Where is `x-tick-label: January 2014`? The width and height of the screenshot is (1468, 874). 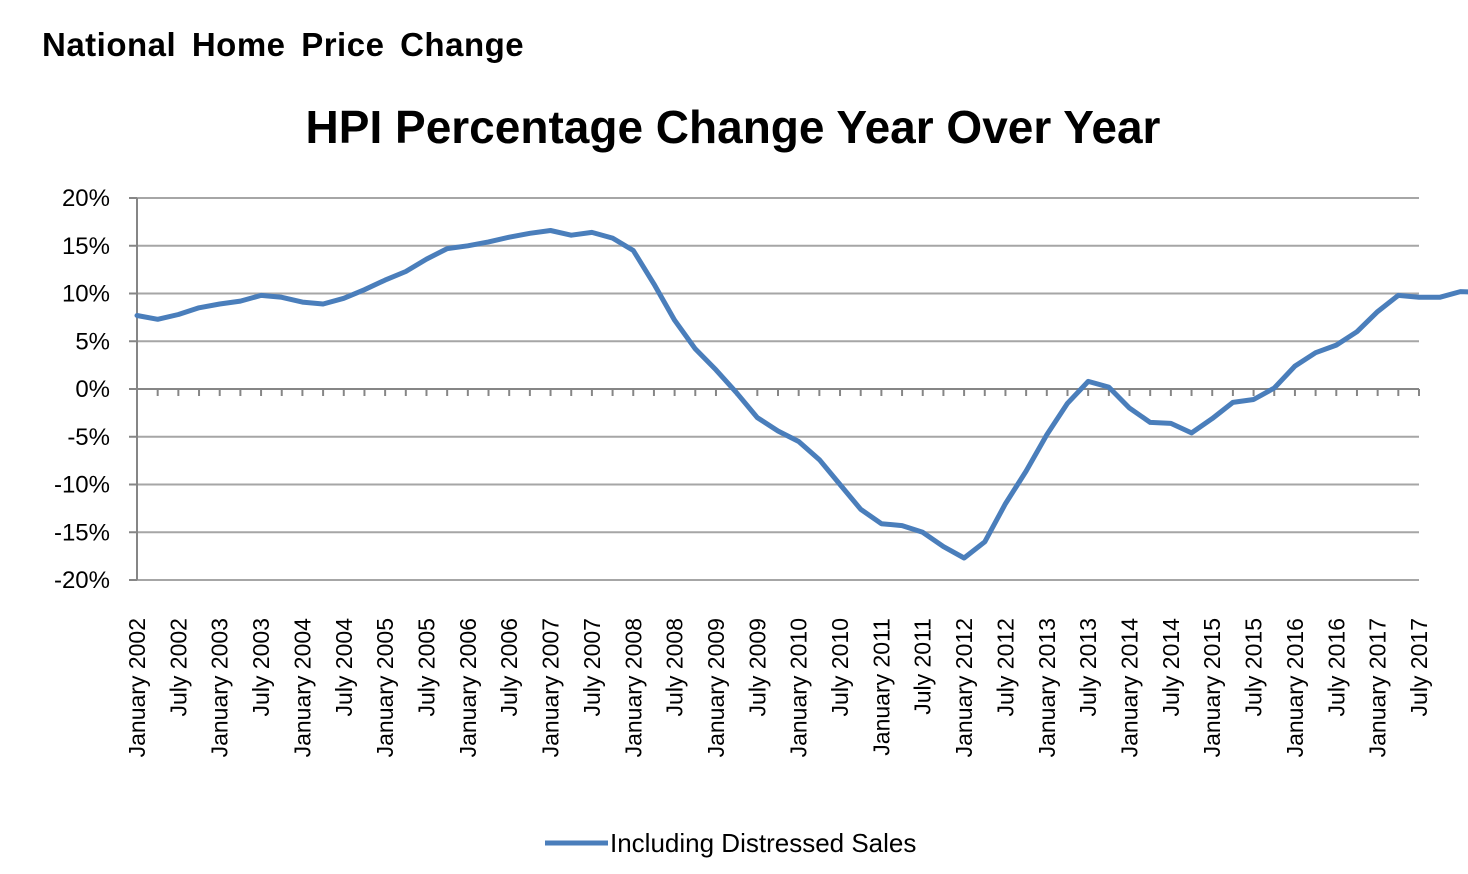
x-tick-label: January 2014 is located at coordinates (1130, 688).